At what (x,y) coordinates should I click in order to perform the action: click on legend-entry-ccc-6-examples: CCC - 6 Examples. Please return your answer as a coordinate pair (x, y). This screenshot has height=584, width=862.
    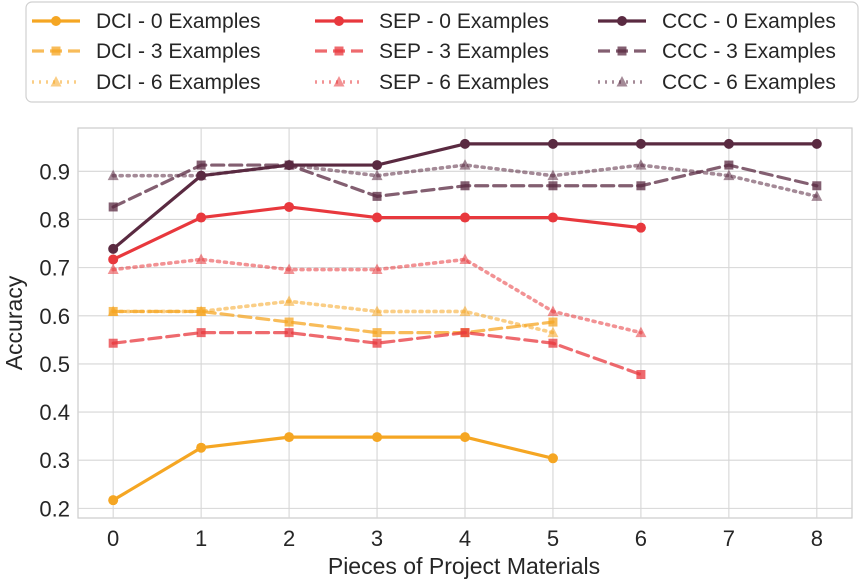
    Looking at the image, I should click on (717, 82).